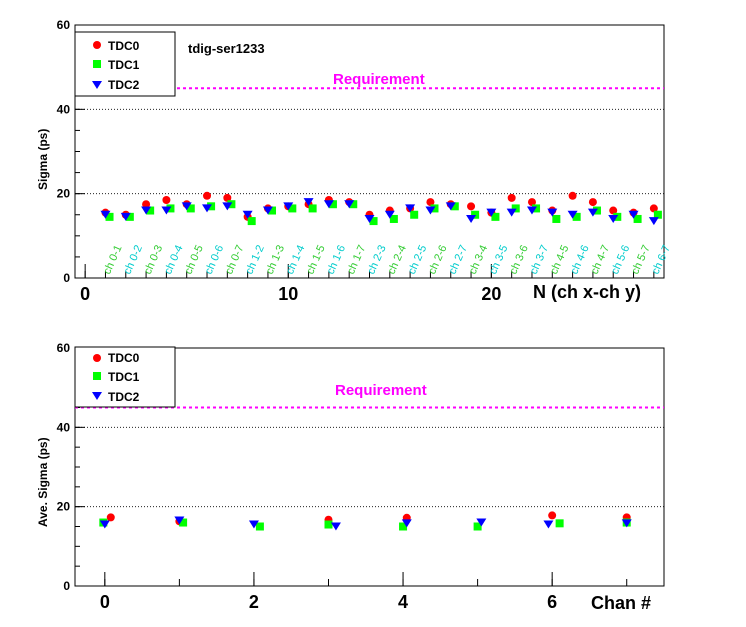 This screenshot has height=627, width=746. I want to click on legend-label-tdc2-bottom: TDC2, so click(124, 397).